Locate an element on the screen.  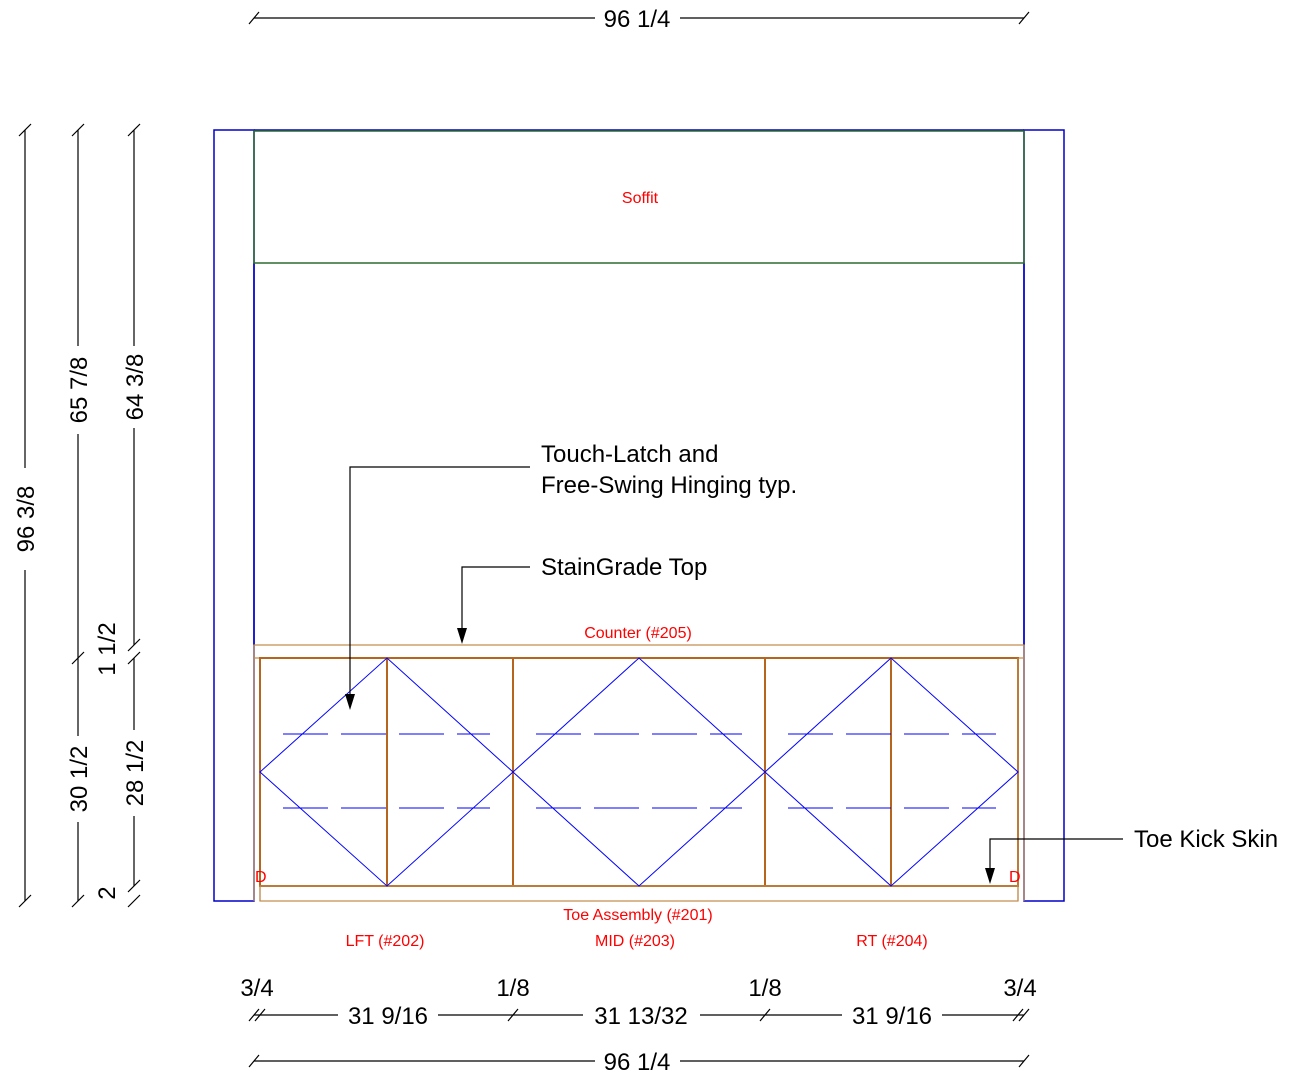
dimension-bottom-overall: 96 1/4 is located at coordinates (639, 1062).